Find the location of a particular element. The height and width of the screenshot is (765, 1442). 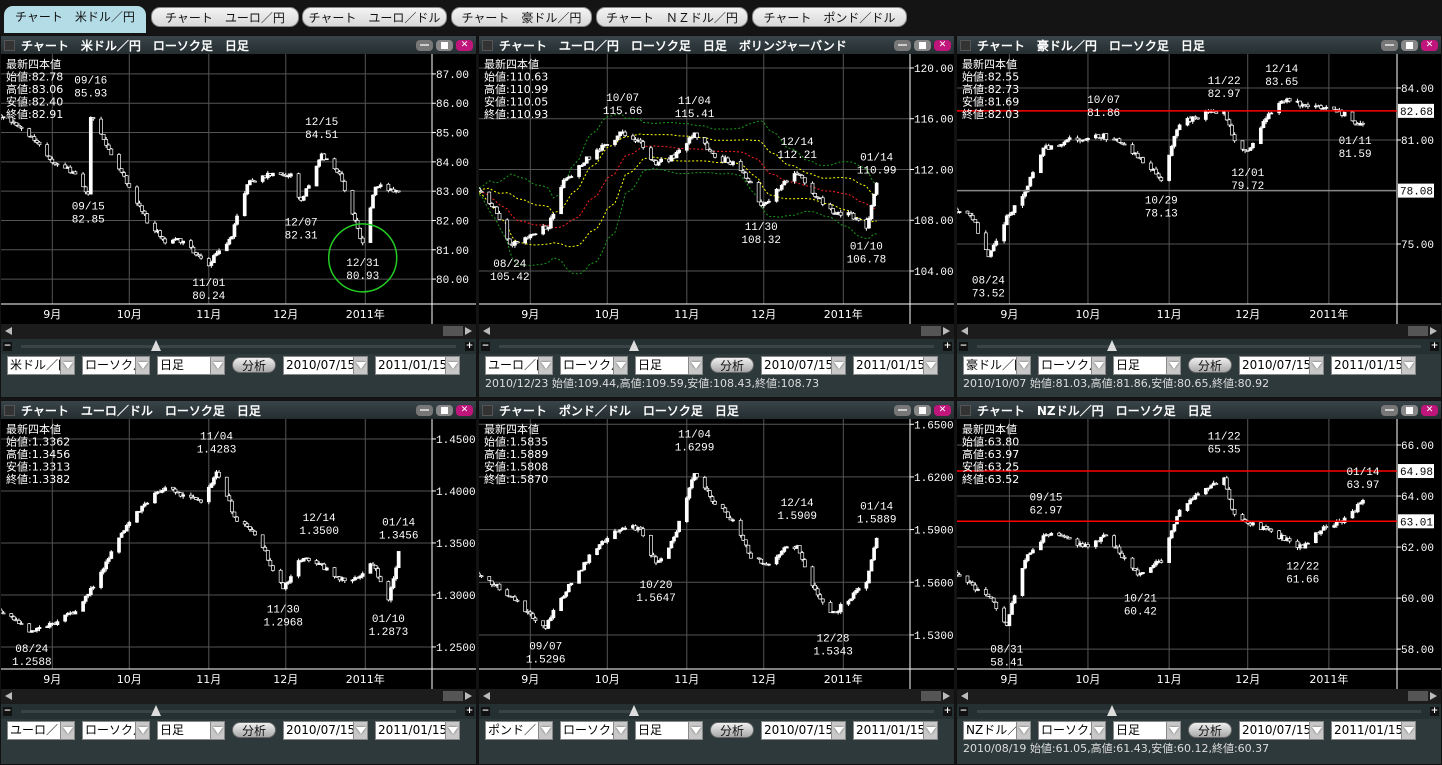

pair-select: ポンド／ドル is located at coordinates (519, 730).